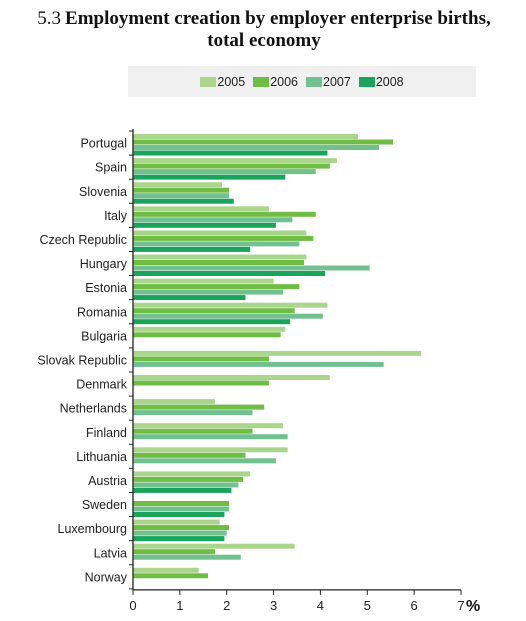 The height and width of the screenshot is (621, 526). What do you see at coordinates (101, 457) in the screenshot?
I see `category-label: Lithuania` at bounding box center [101, 457].